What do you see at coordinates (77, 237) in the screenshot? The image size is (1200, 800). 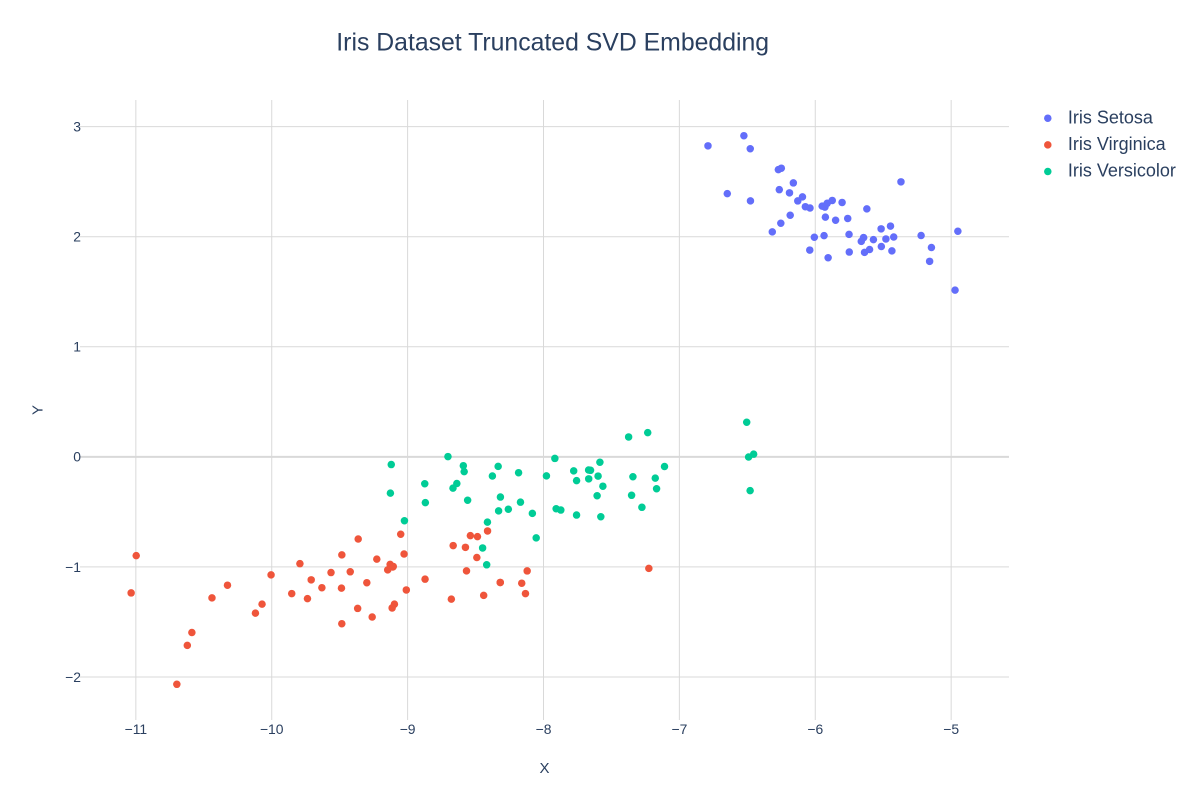 I see `svg-text: 2` at bounding box center [77, 237].